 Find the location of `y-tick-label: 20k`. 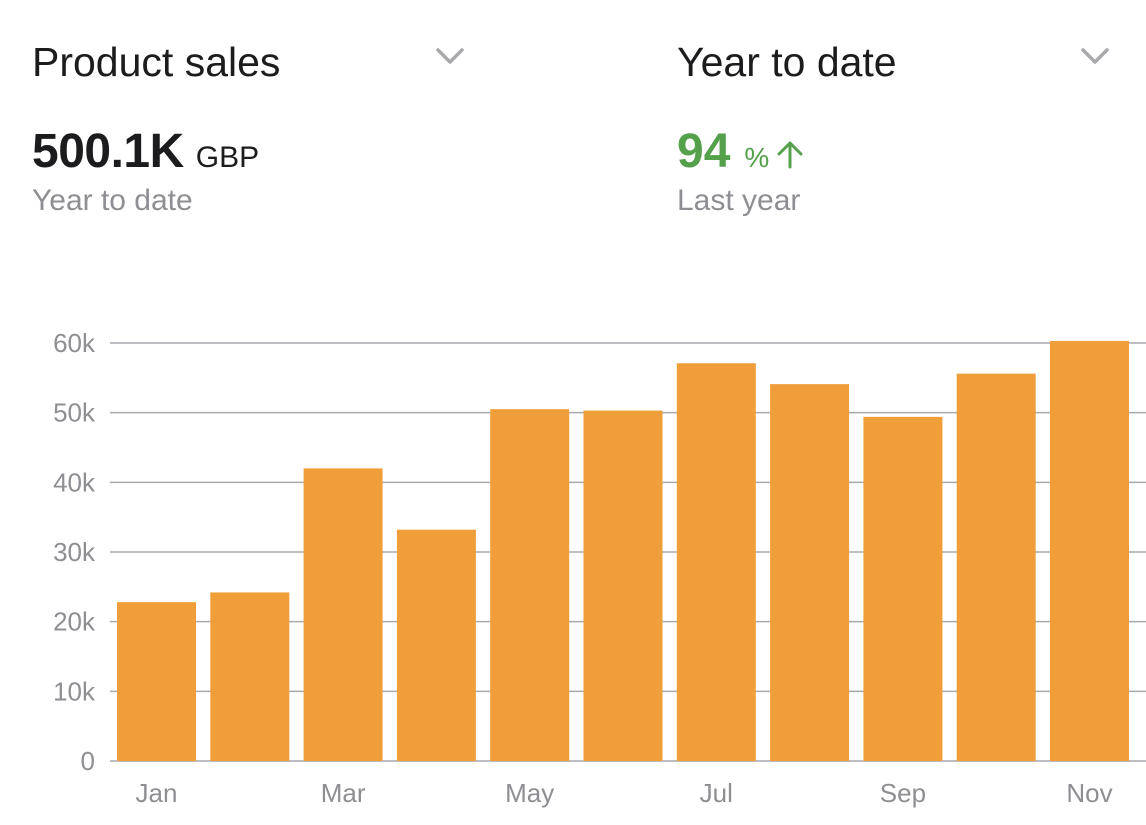

y-tick-label: 20k is located at coordinates (74, 622).